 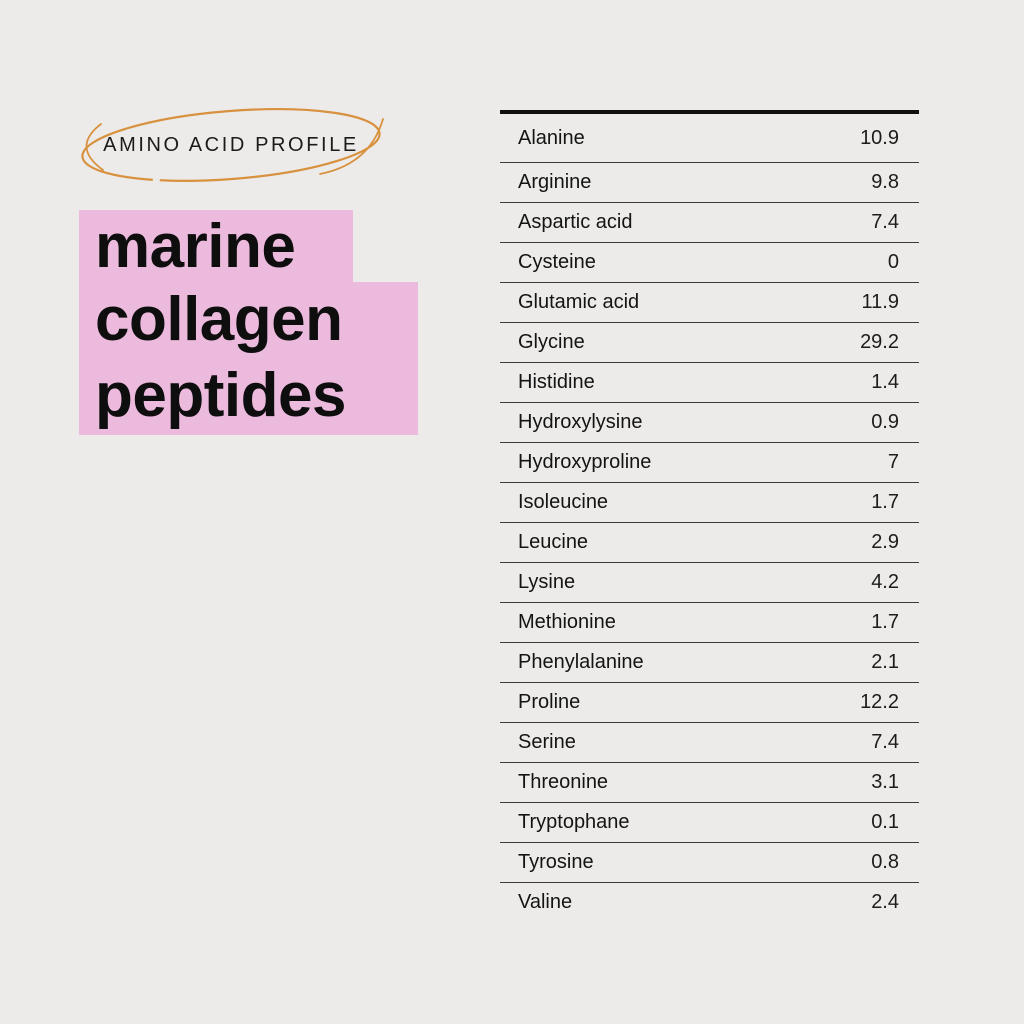 I want to click on amino-acid-value: 0.8, so click(x=885, y=862).